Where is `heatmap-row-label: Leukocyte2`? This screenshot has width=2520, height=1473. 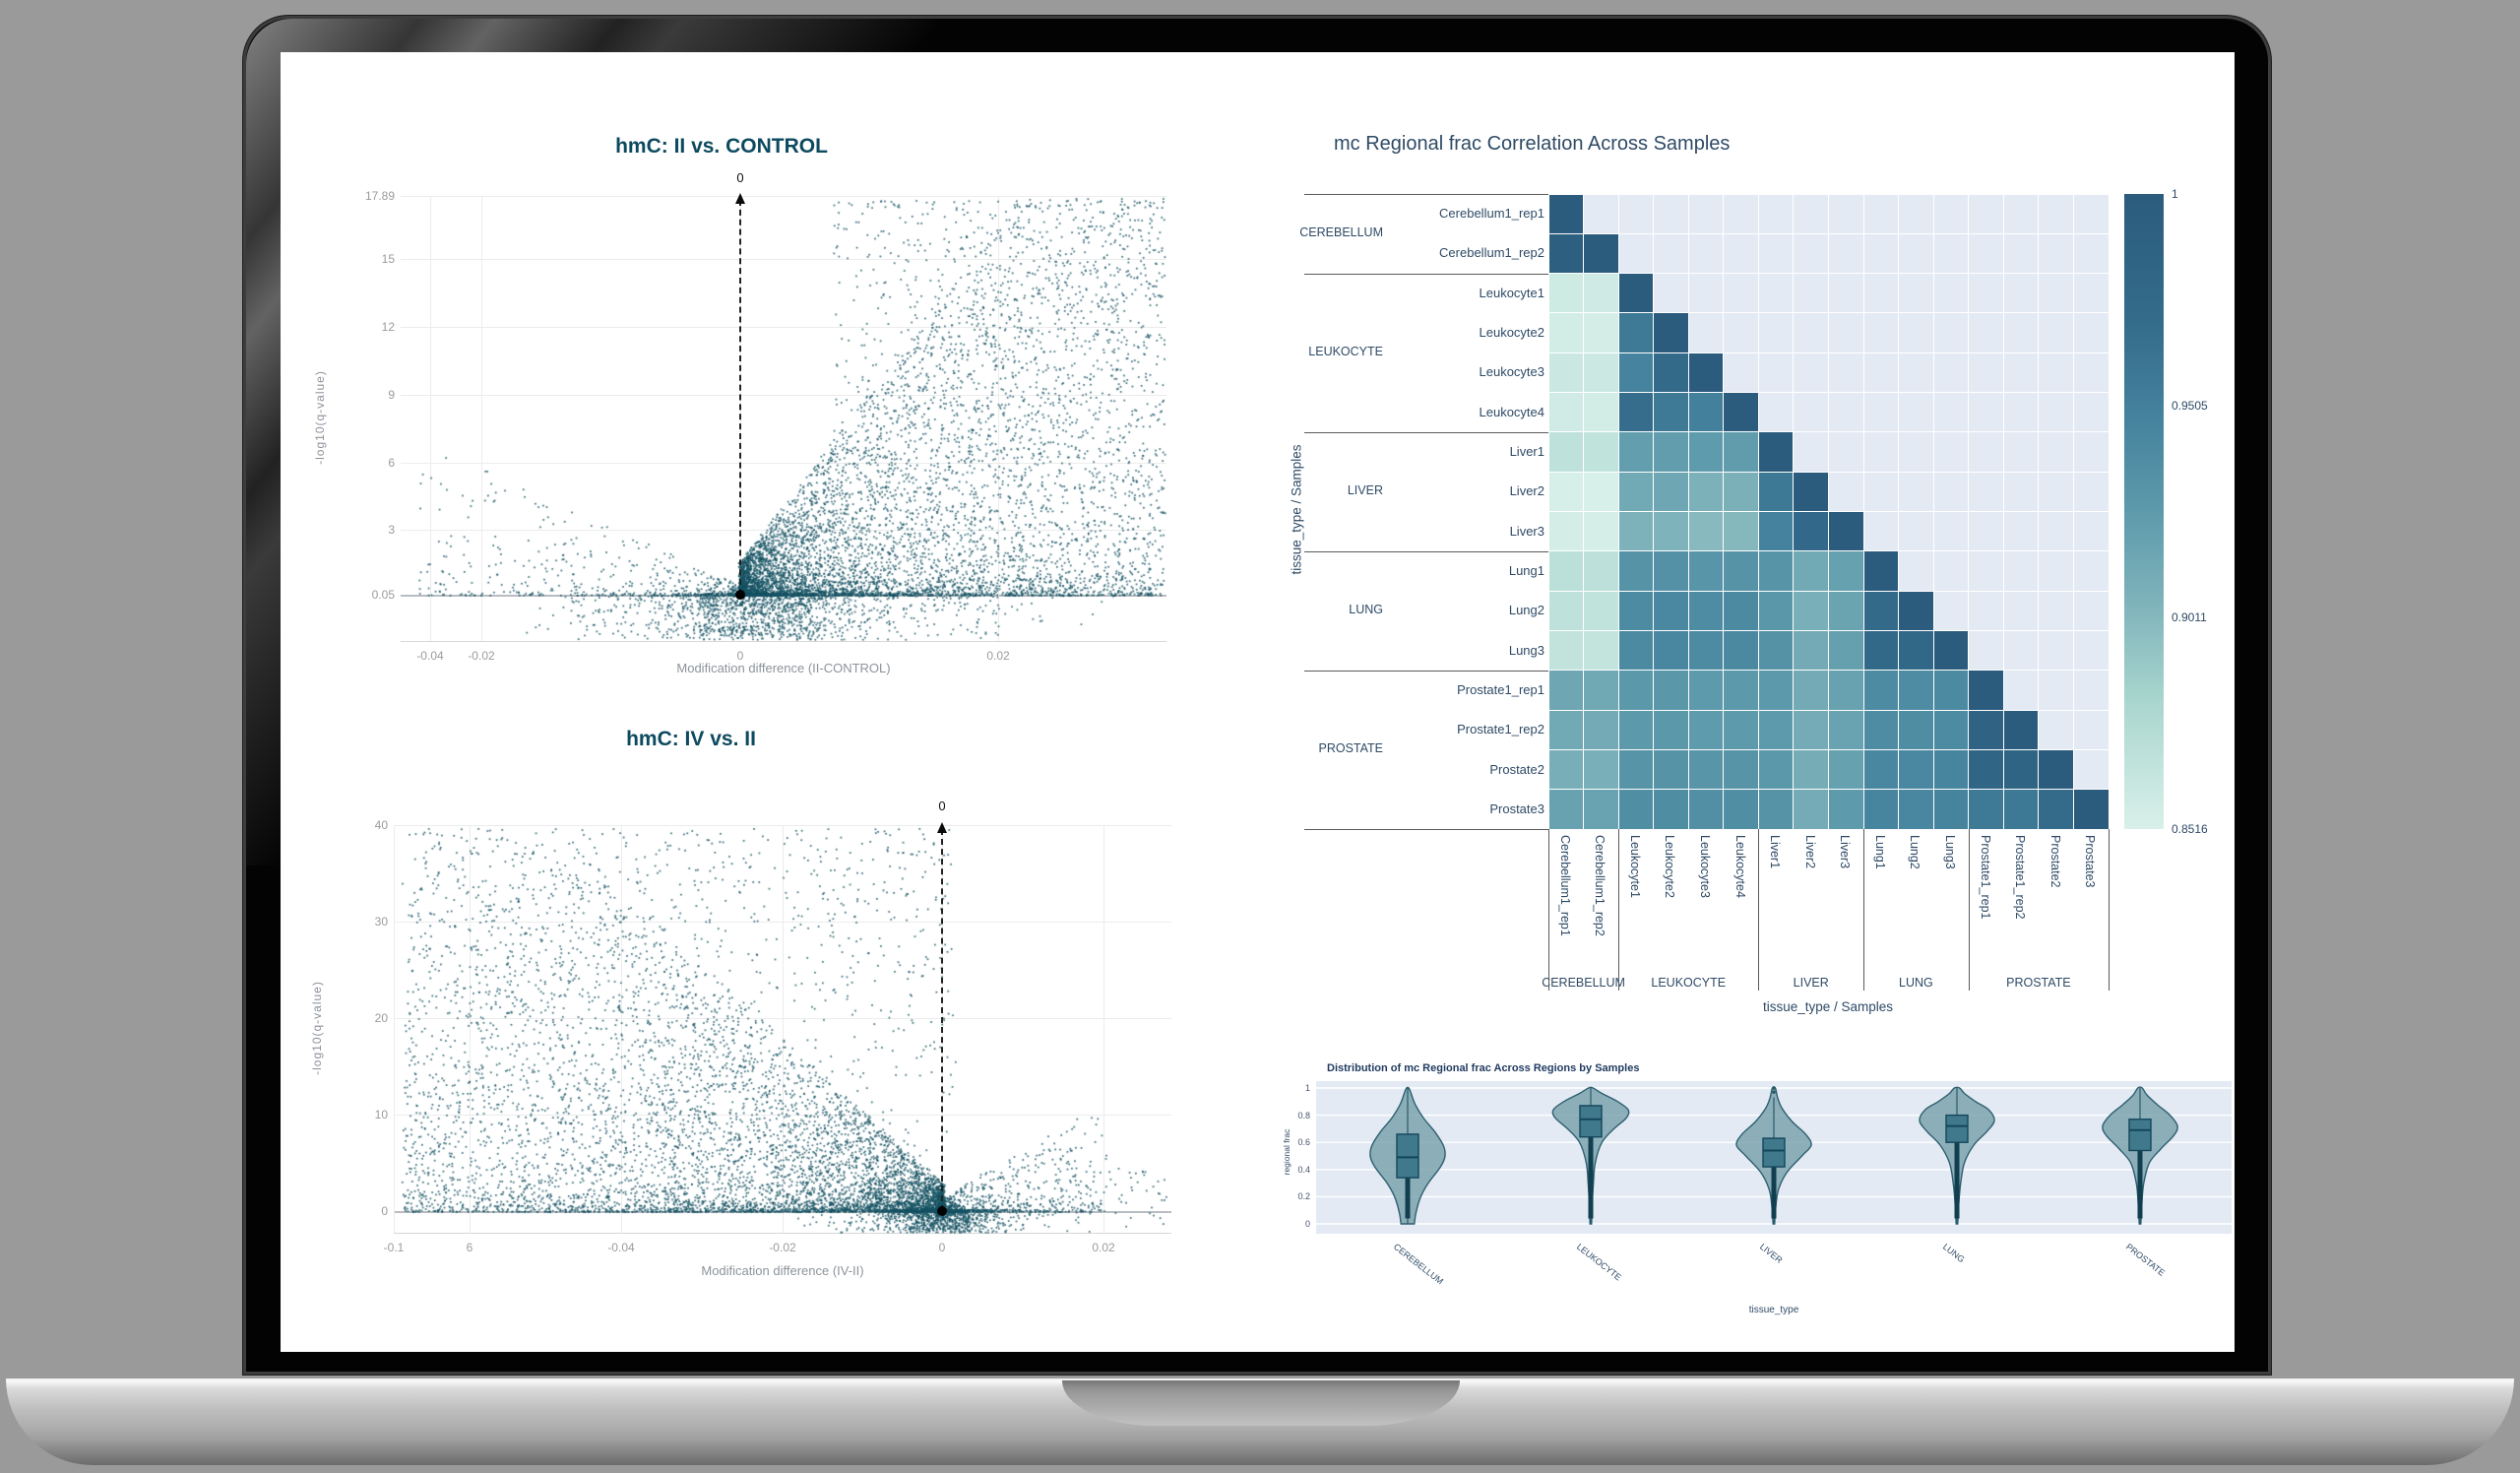 heatmap-row-label: Leukocyte2 is located at coordinates (1512, 333).